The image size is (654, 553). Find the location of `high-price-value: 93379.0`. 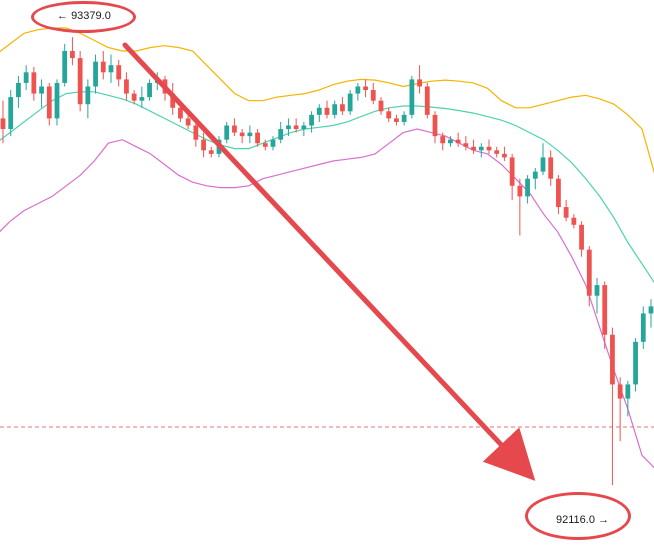

high-price-value: 93379.0 is located at coordinates (91, 16).